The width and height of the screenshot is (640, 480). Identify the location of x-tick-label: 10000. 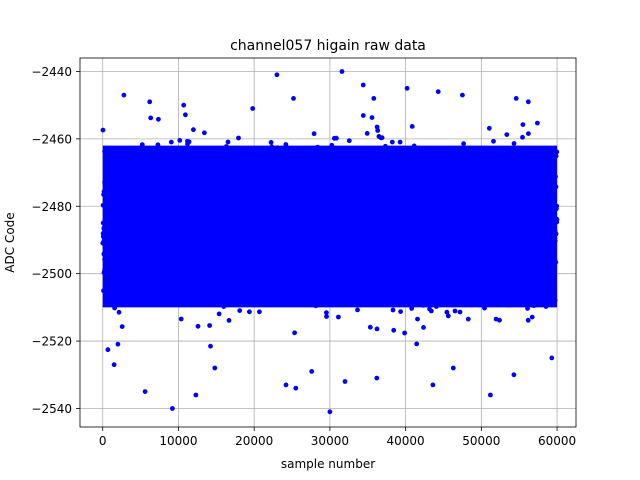
(178, 441).